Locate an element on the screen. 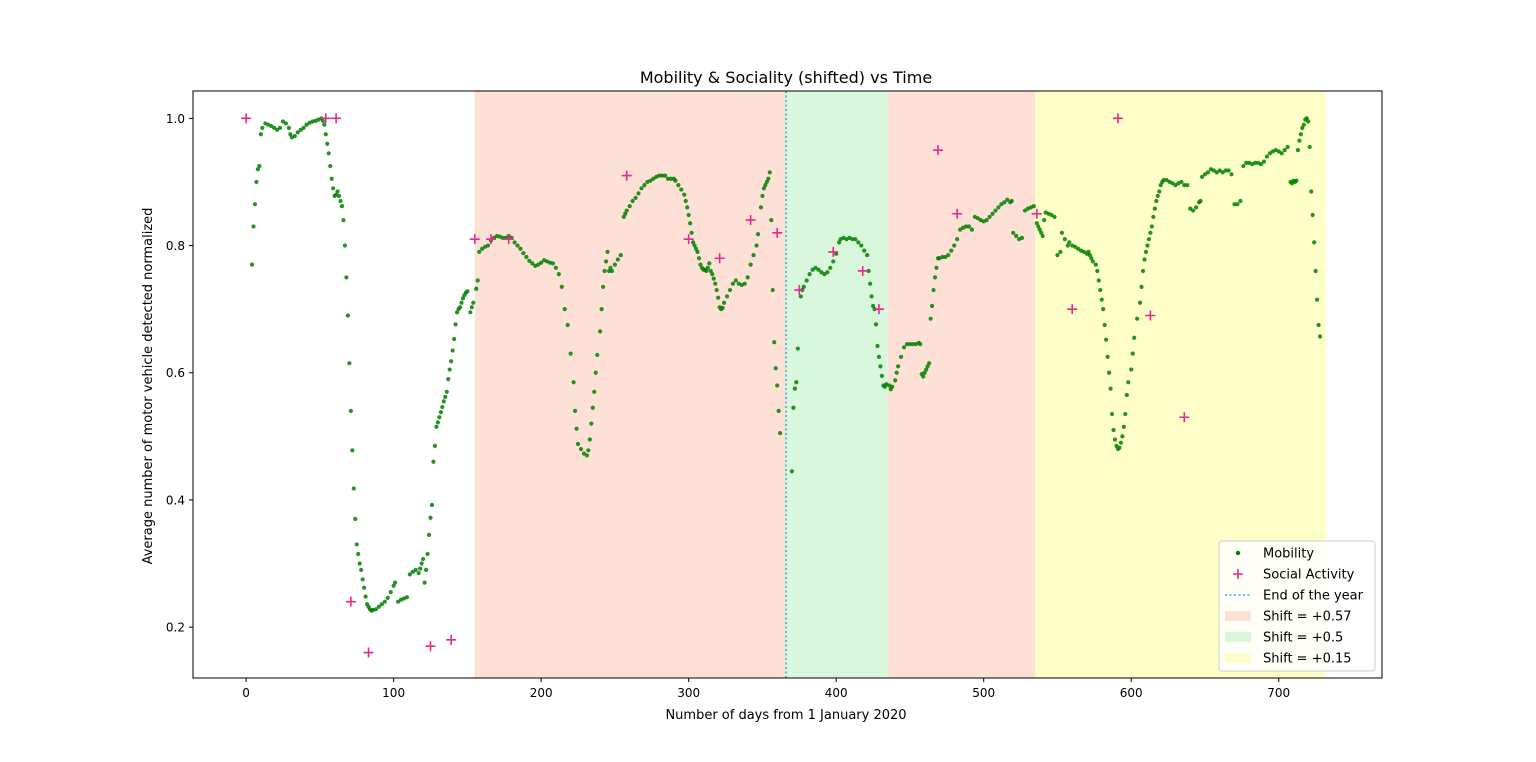 The width and height of the screenshot is (1536, 762). y-tick-label: 0.4 is located at coordinates (175, 500).